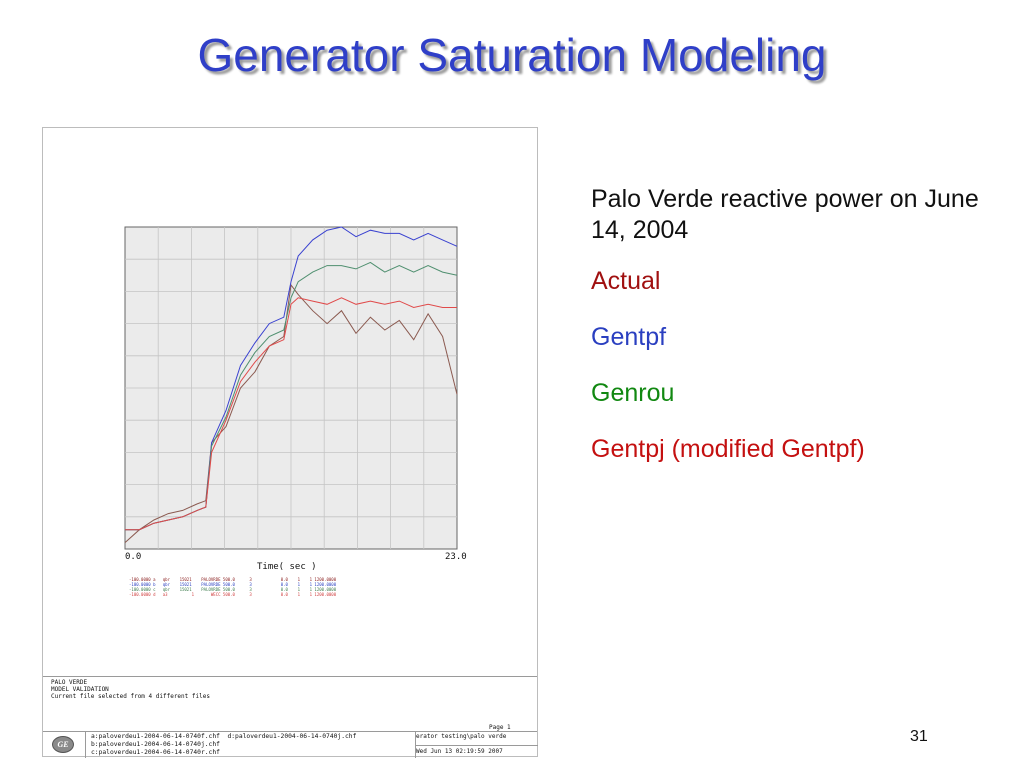  I want to click on footer-note: MODEL VALIDATION, so click(80, 689).